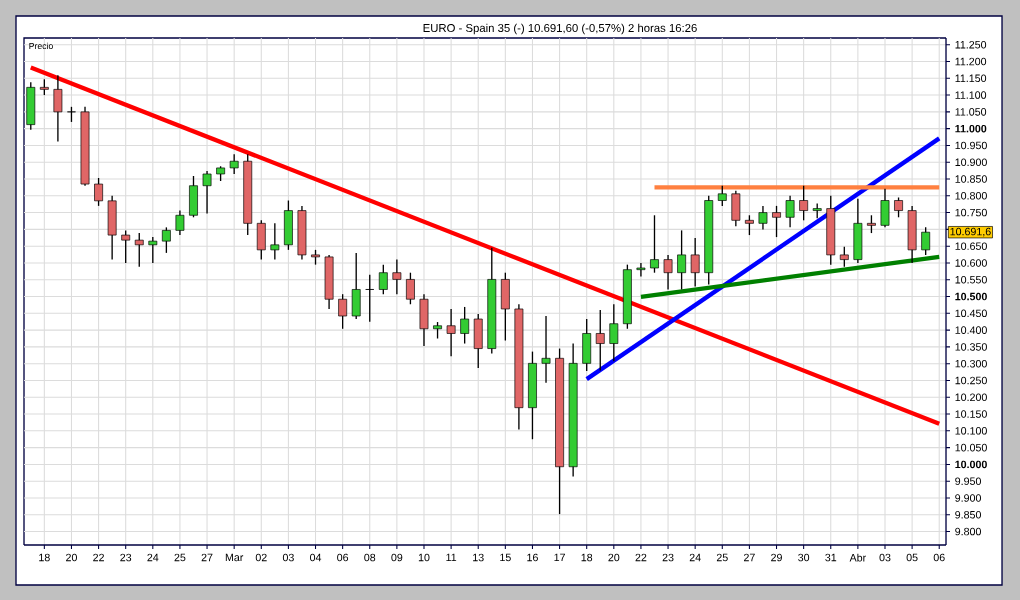  Describe the element at coordinates (776, 557) in the screenshot. I see `x-tick-label: 29` at that location.